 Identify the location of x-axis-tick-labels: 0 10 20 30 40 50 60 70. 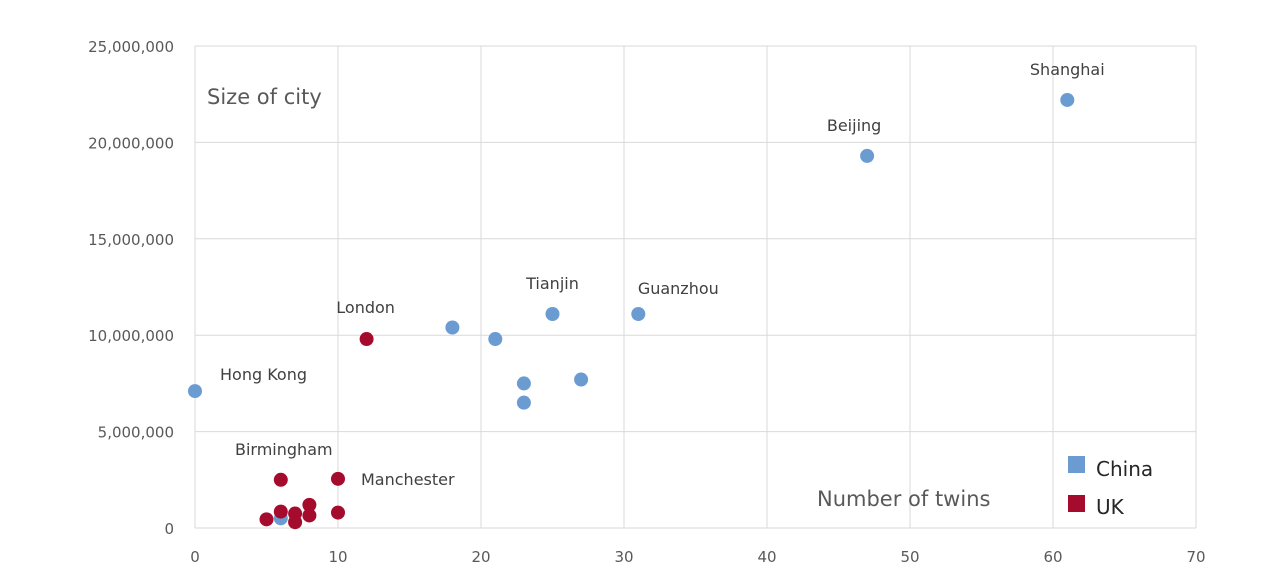
(697, 557).